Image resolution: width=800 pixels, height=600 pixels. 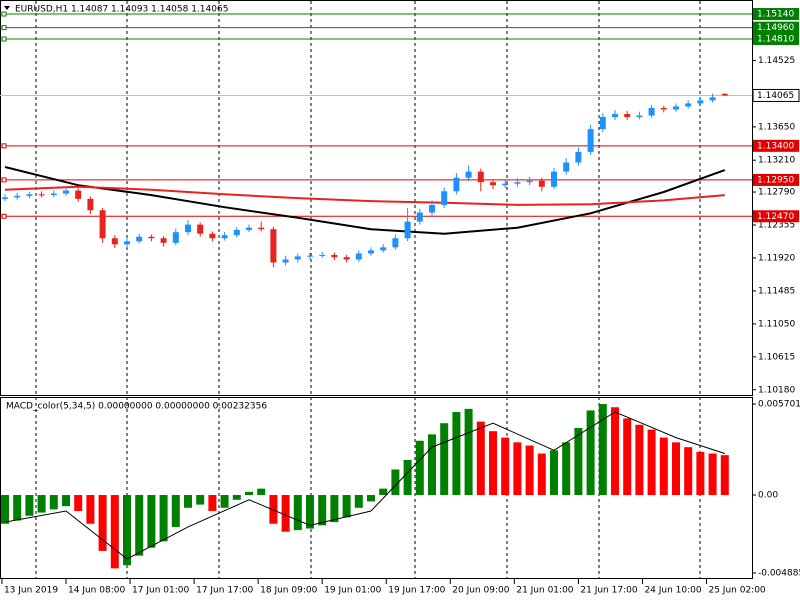 What do you see at coordinates (776, 390) in the screenshot?
I see `y-tick-label: 1.10180` at bounding box center [776, 390].